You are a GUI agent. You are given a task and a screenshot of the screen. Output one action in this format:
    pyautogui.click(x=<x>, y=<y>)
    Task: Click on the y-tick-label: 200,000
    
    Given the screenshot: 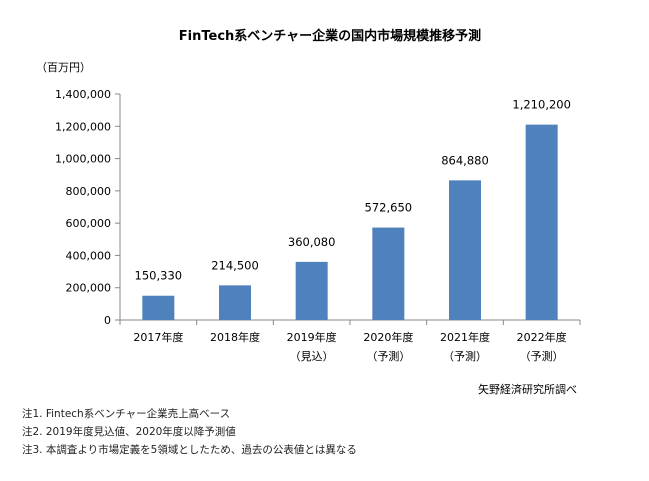 What is the action you would take?
    pyautogui.click(x=89, y=288)
    